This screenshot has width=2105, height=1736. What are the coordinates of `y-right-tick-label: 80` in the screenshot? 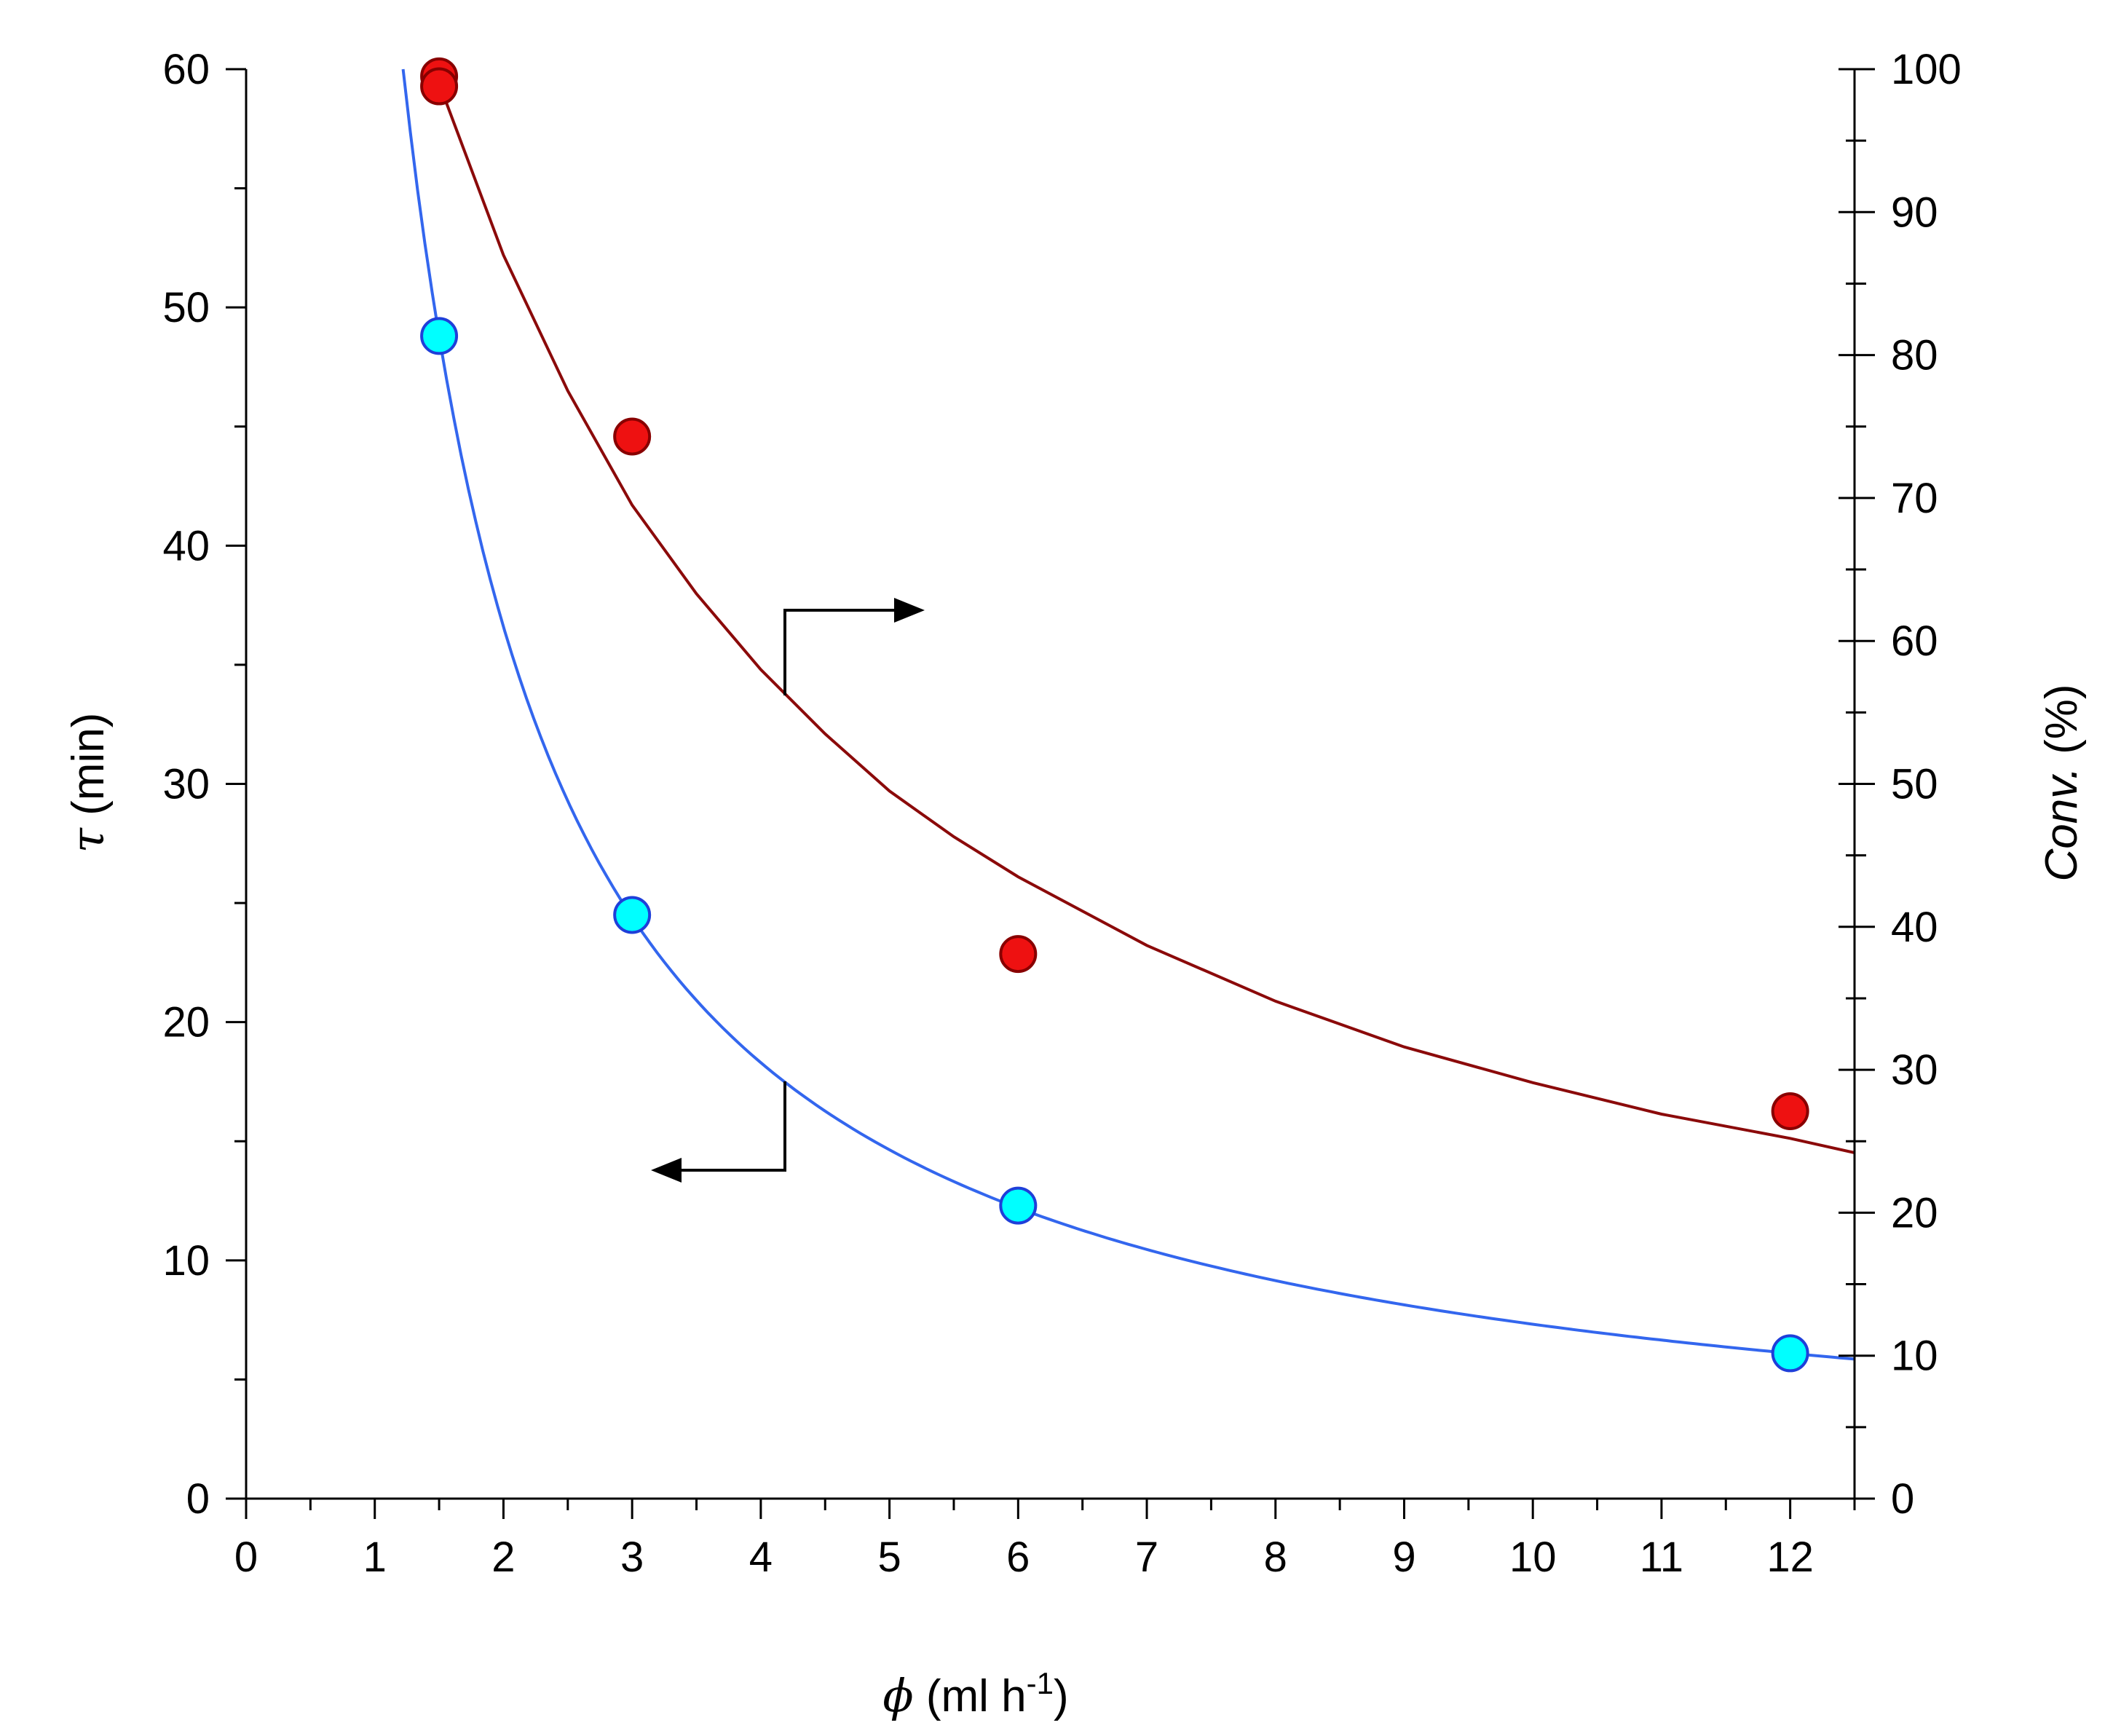 It's located at (1914, 355).